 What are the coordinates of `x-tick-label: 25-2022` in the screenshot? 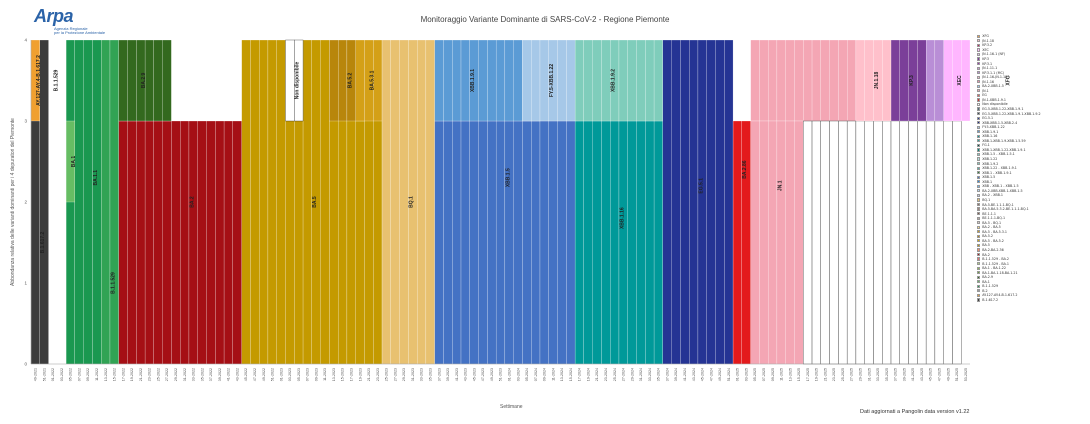 It's located at (158, 374).